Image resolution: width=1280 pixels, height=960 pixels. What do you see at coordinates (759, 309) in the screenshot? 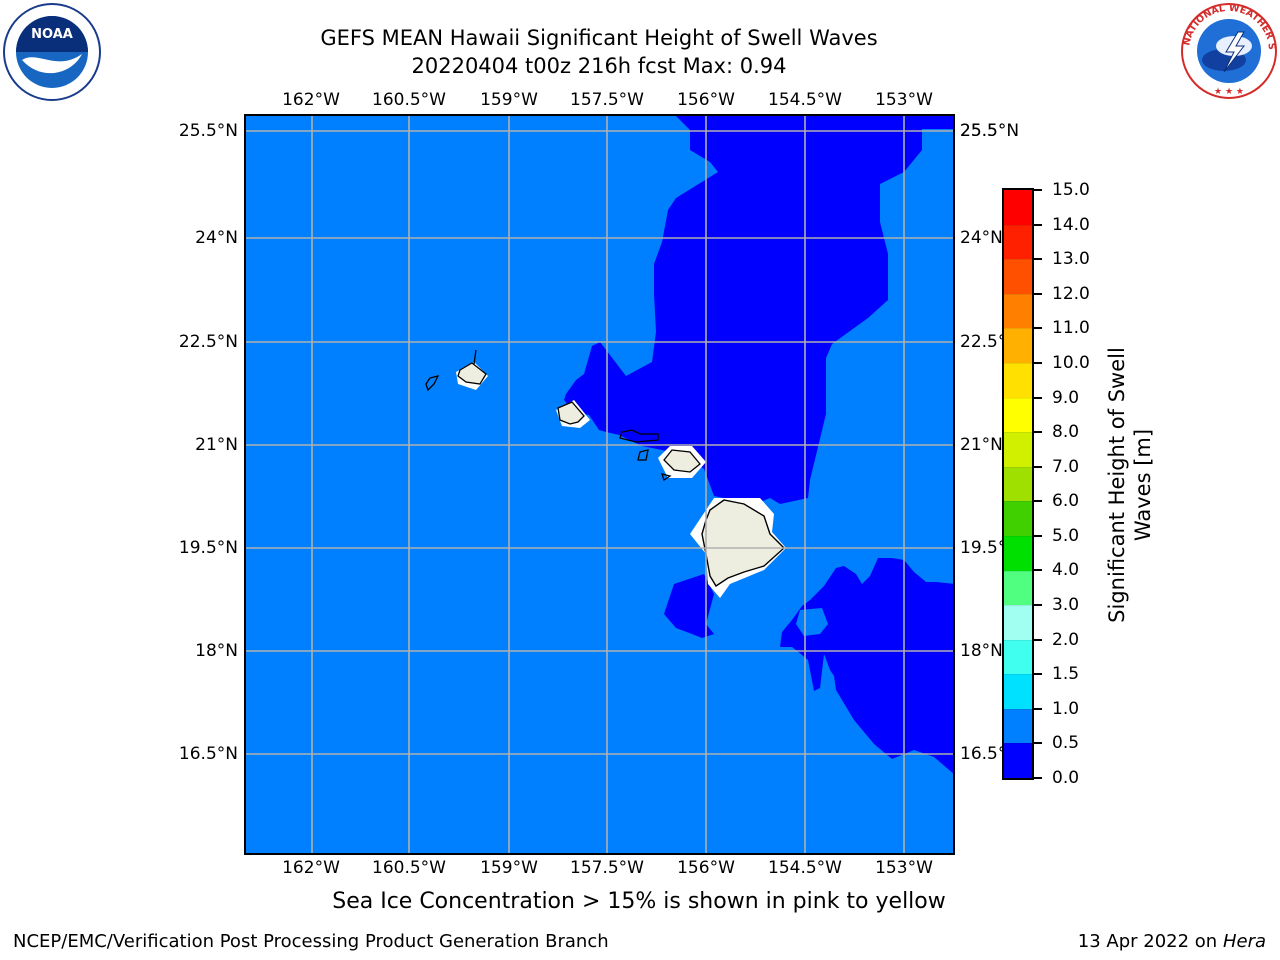
I see `swell-bin-00-05-north` at bounding box center [759, 309].